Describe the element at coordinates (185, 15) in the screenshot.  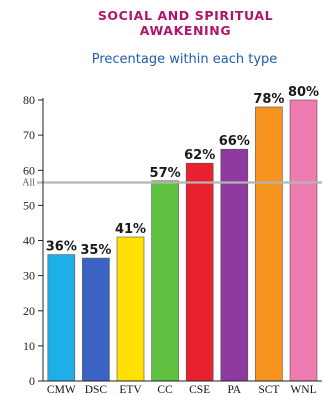
I see `chart-title-line-1: SOCIAL AND SPIRITUAL` at that location.